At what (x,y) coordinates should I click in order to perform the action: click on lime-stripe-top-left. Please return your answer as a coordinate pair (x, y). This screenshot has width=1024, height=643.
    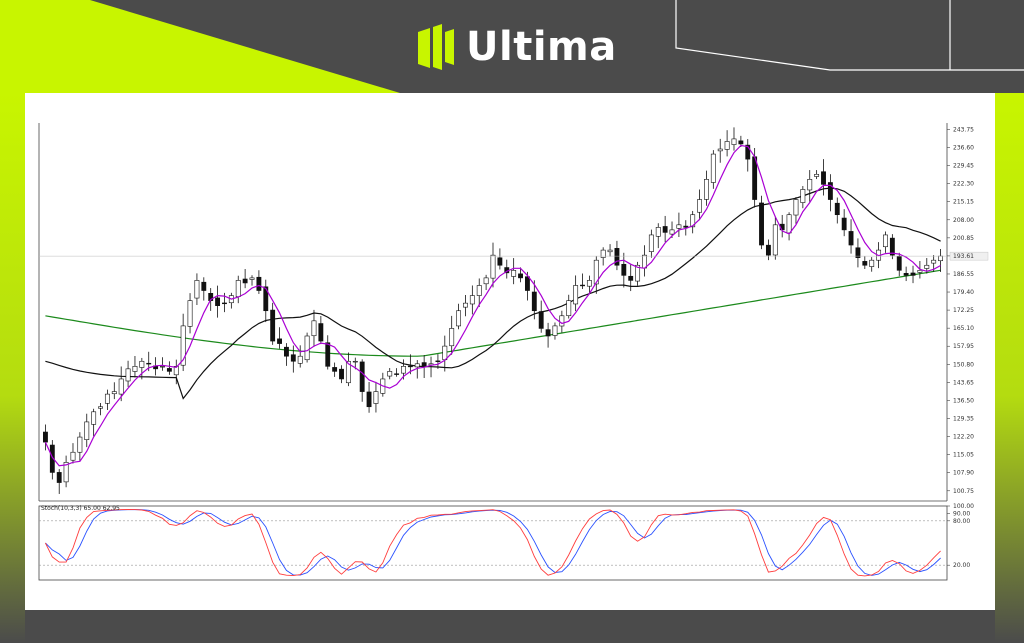
    Looking at the image, I should click on (200, 46).